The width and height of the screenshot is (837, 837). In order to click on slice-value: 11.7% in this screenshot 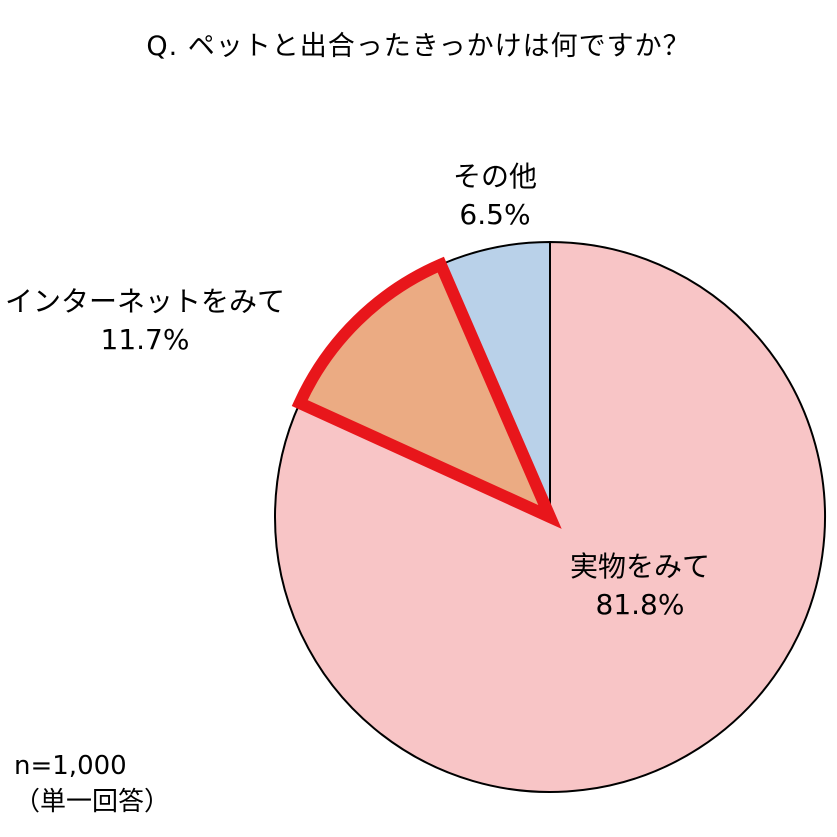, I will do `click(145, 339)`.